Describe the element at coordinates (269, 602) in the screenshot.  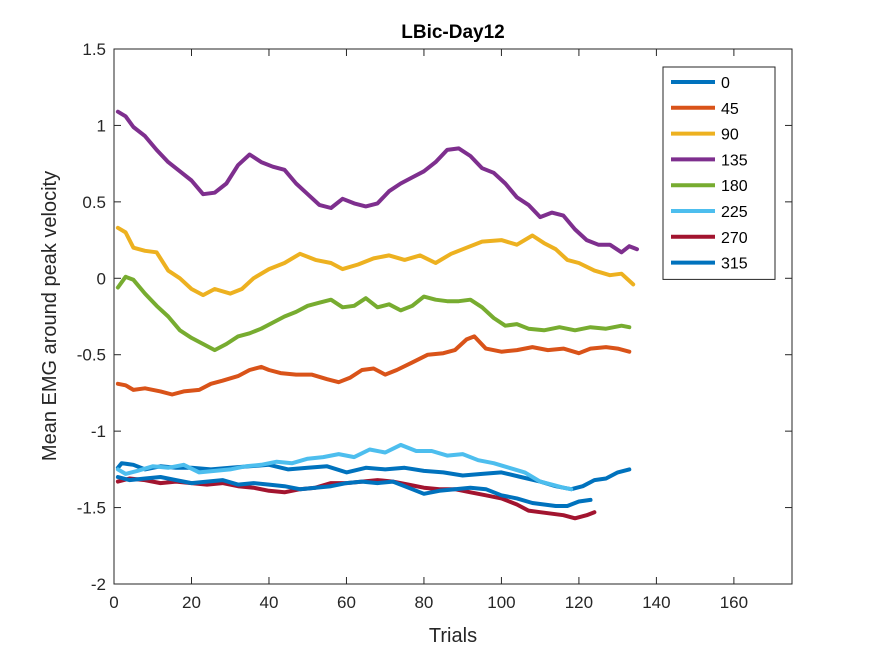
I see `x-tick-label: 40` at that location.